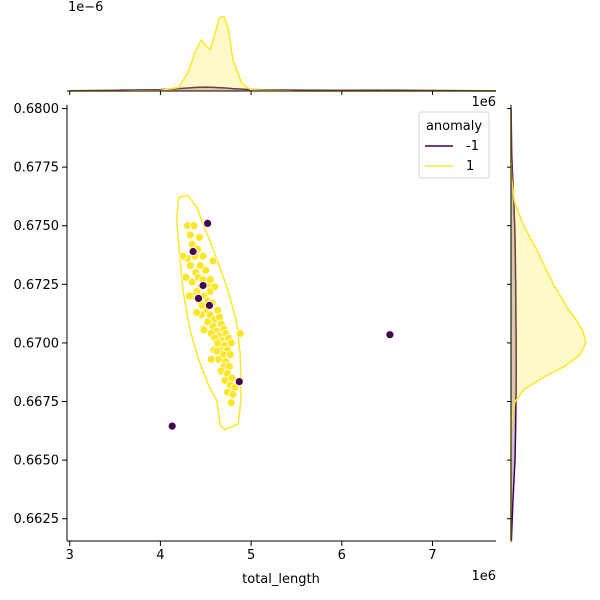 The height and width of the screenshot is (600, 600). Describe the element at coordinates (472, 146) in the screenshot. I see `legend-label-anomaly-neg: -1` at that location.